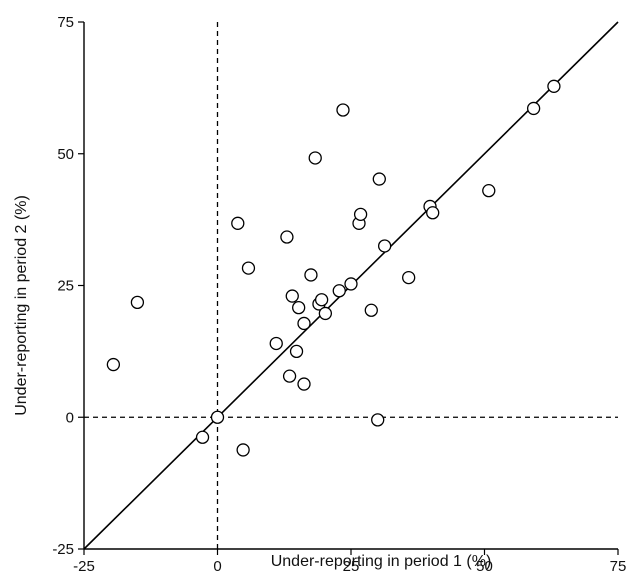 This screenshot has height=573, width=638. I want to click on y-axis-title: Under-reporting in period 2 (%), so click(21, 305).